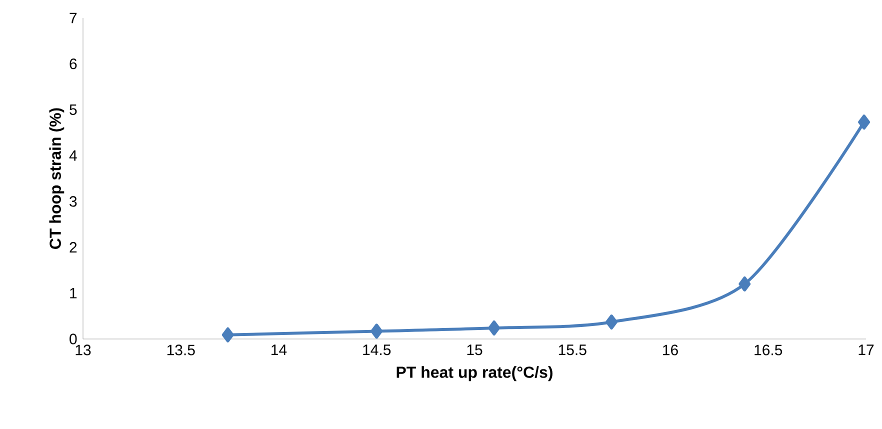  What do you see at coordinates (73, 293) in the screenshot?
I see `y-tick-label: 1` at bounding box center [73, 293].